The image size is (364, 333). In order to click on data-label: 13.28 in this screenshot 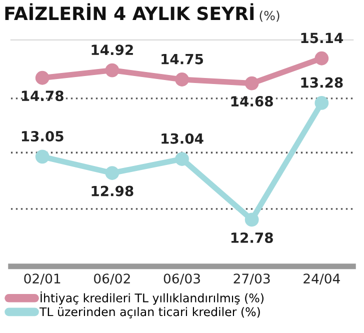, I will do `click(322, 82)`.